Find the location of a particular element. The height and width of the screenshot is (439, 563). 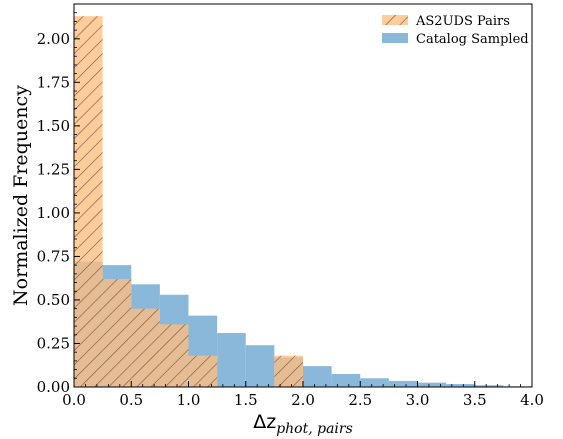

x-tick-label-4: 2.0 is located at coordinates (303, 400).